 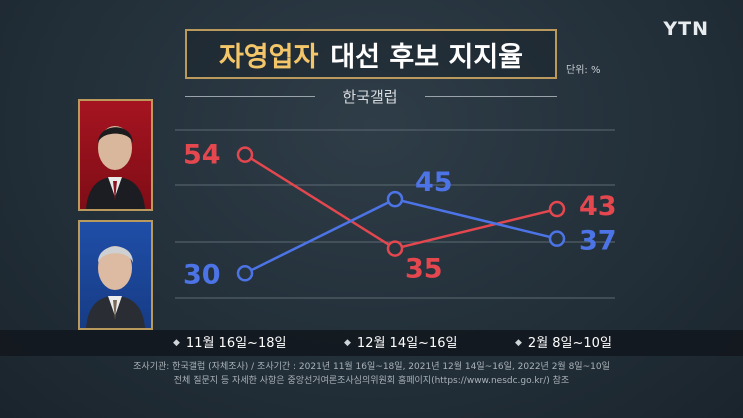 What do you see at coordinates (407, 343) in the screenshot?
I see `x-tick-label-2: 12월 14일~16일` at bounding box center [407, 343].